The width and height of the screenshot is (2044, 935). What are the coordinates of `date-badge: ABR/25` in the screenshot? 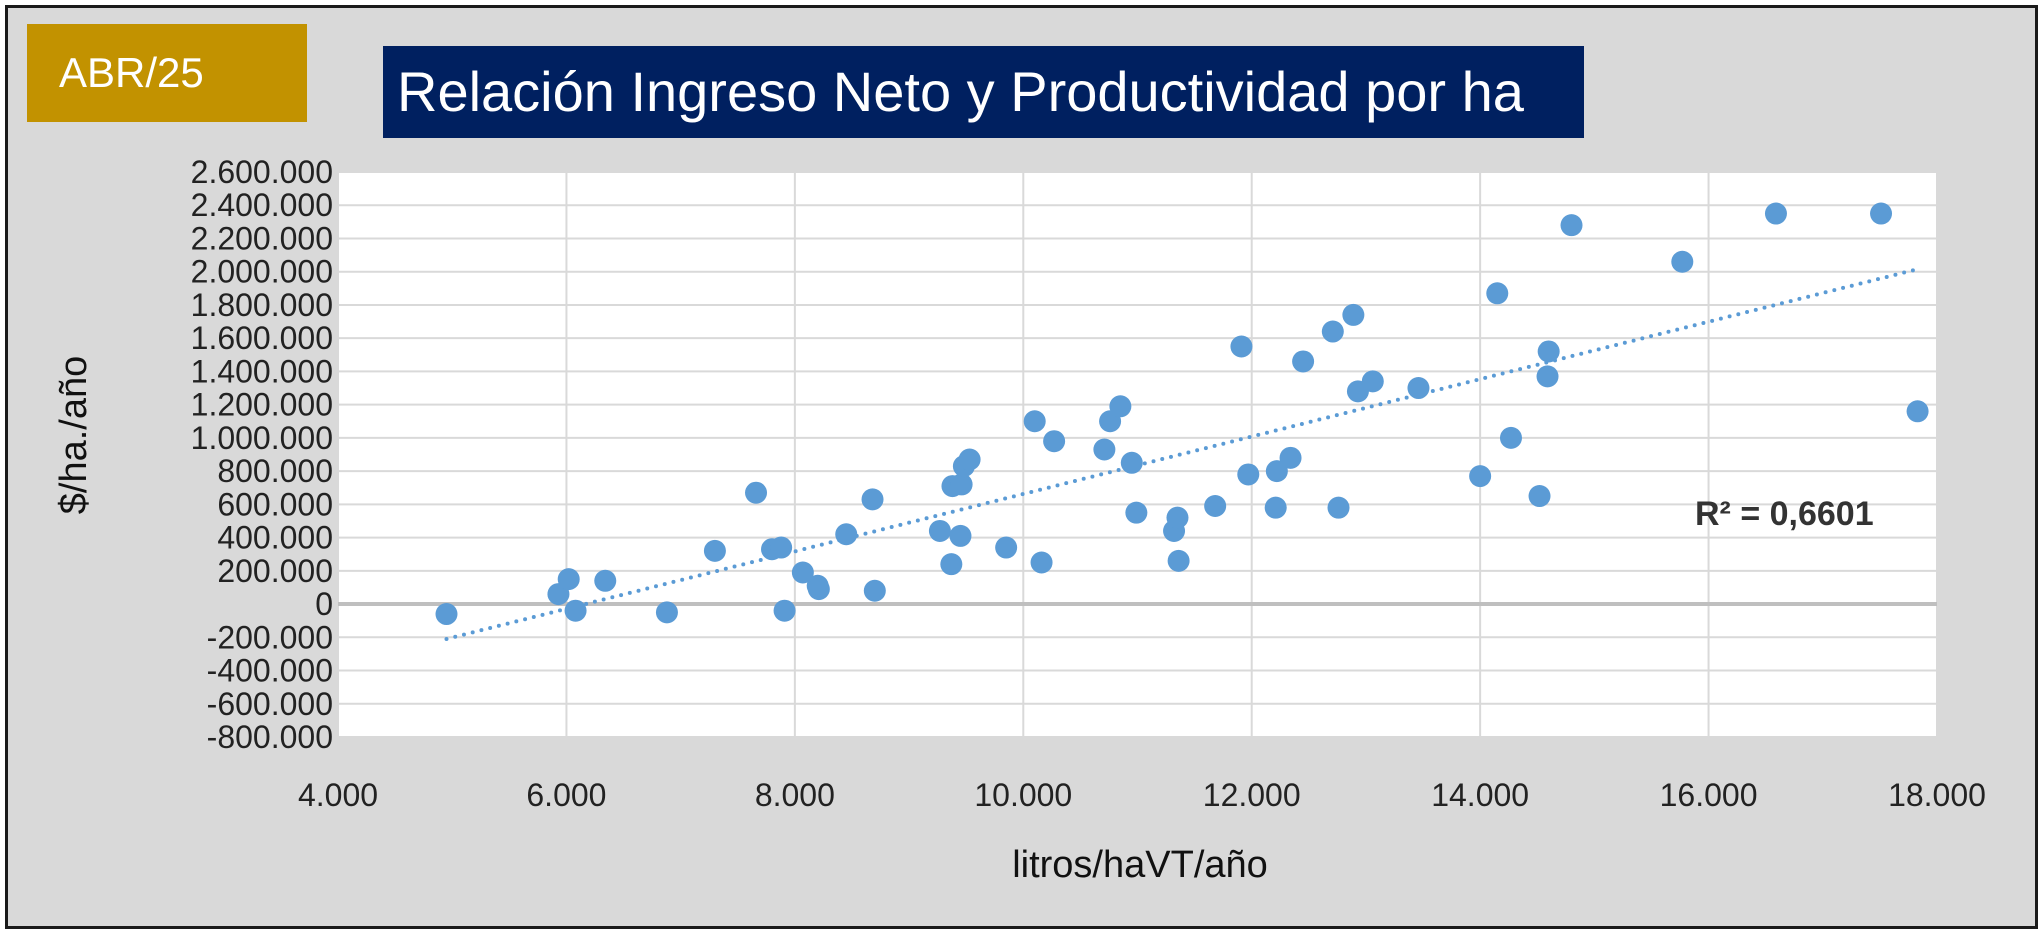 It's located at (167, 73).